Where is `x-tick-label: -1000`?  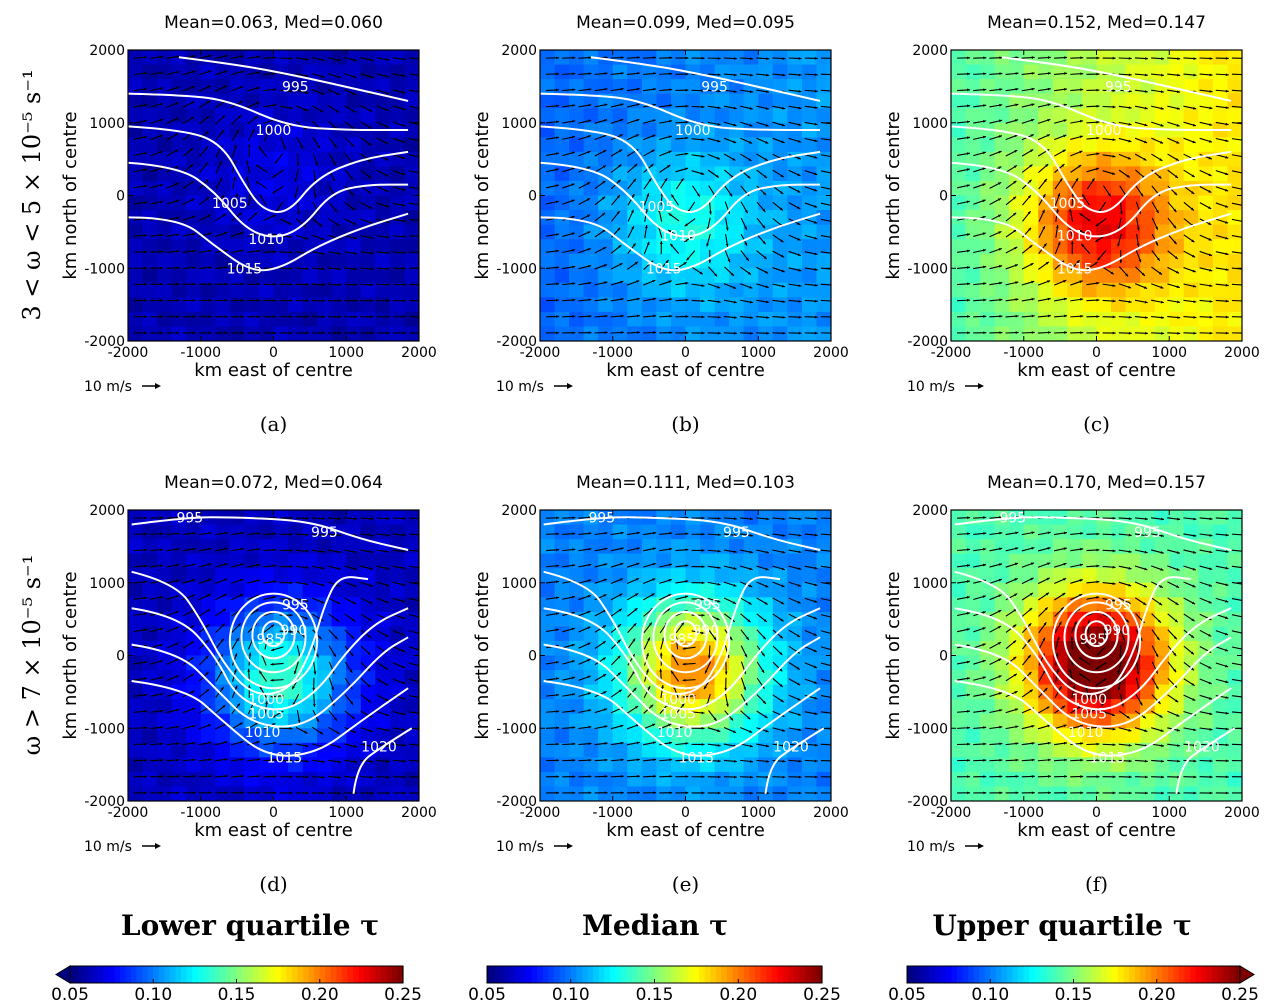
x-tick-label: -1000 is located at coordinates (612, 353).